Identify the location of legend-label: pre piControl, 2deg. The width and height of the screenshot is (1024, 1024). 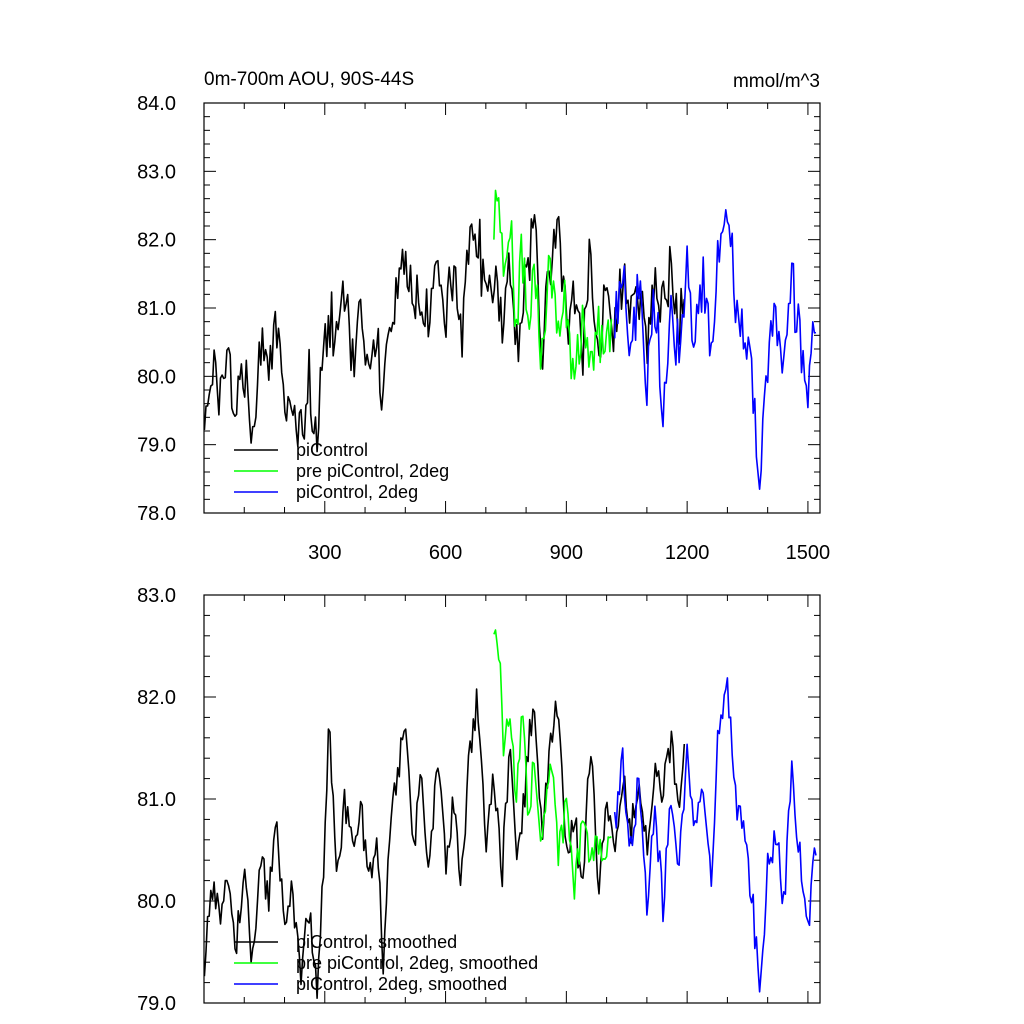
(372, 471).